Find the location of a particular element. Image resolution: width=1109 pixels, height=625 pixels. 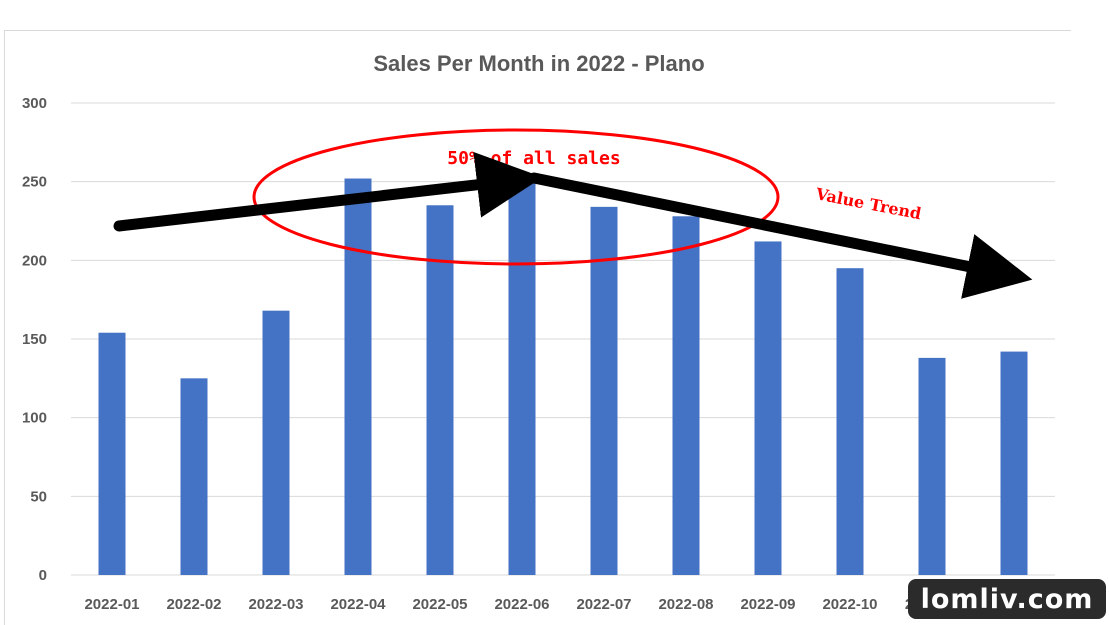

y-tick-label: 150 is located at coordinates (34, 339).